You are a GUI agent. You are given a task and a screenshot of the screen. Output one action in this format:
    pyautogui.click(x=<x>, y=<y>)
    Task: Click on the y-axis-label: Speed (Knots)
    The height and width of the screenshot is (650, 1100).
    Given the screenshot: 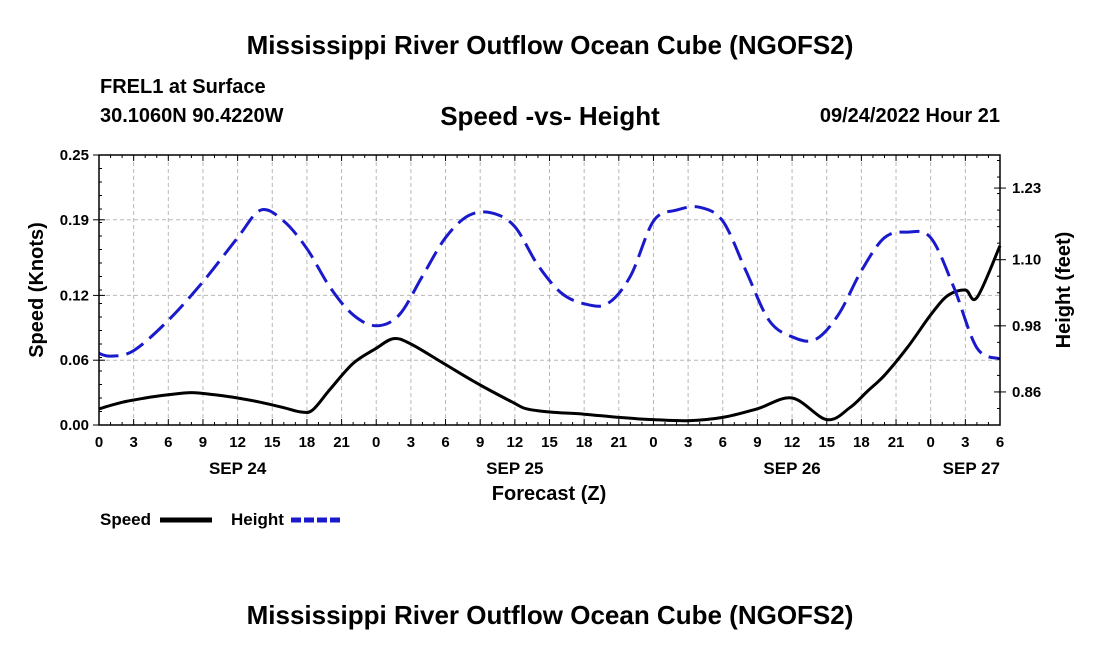 What is the action you would take?
    pyautogui.click(x=37, y=290)
    